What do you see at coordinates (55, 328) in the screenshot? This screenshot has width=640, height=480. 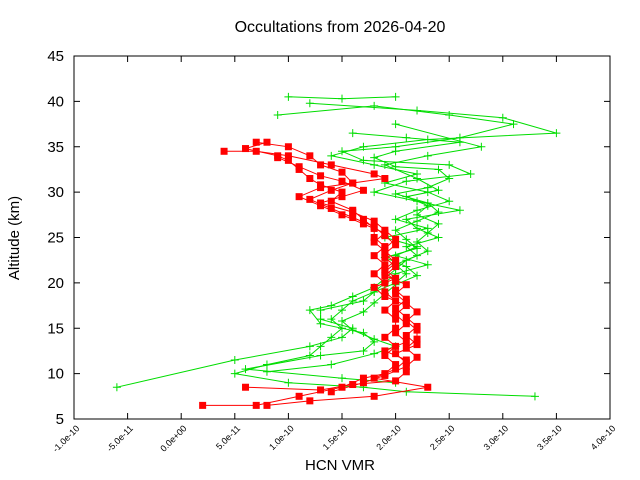 I see `y-tick-label: 15` at bounding box center [55, 328].